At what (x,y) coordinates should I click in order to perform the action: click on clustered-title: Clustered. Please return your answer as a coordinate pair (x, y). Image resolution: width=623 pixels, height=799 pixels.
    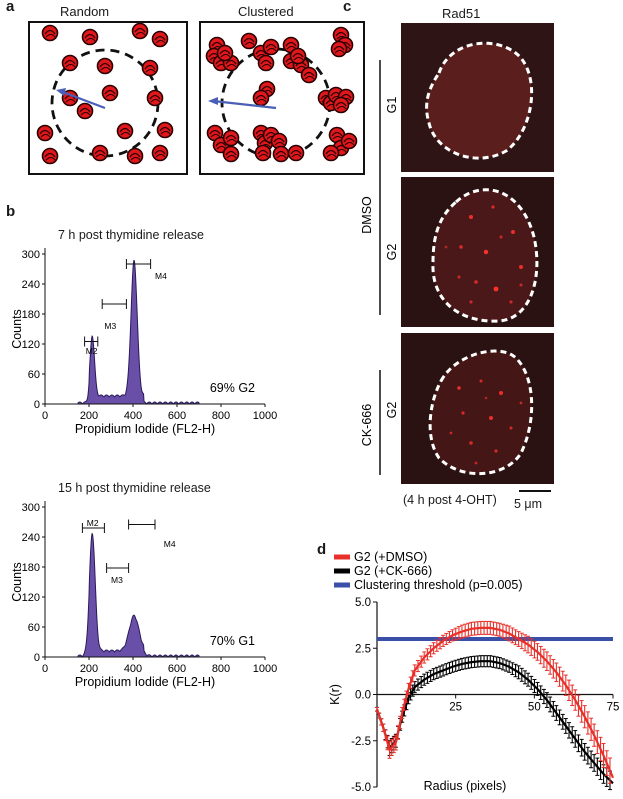
    Looking at the image, I should click on (266, 11).